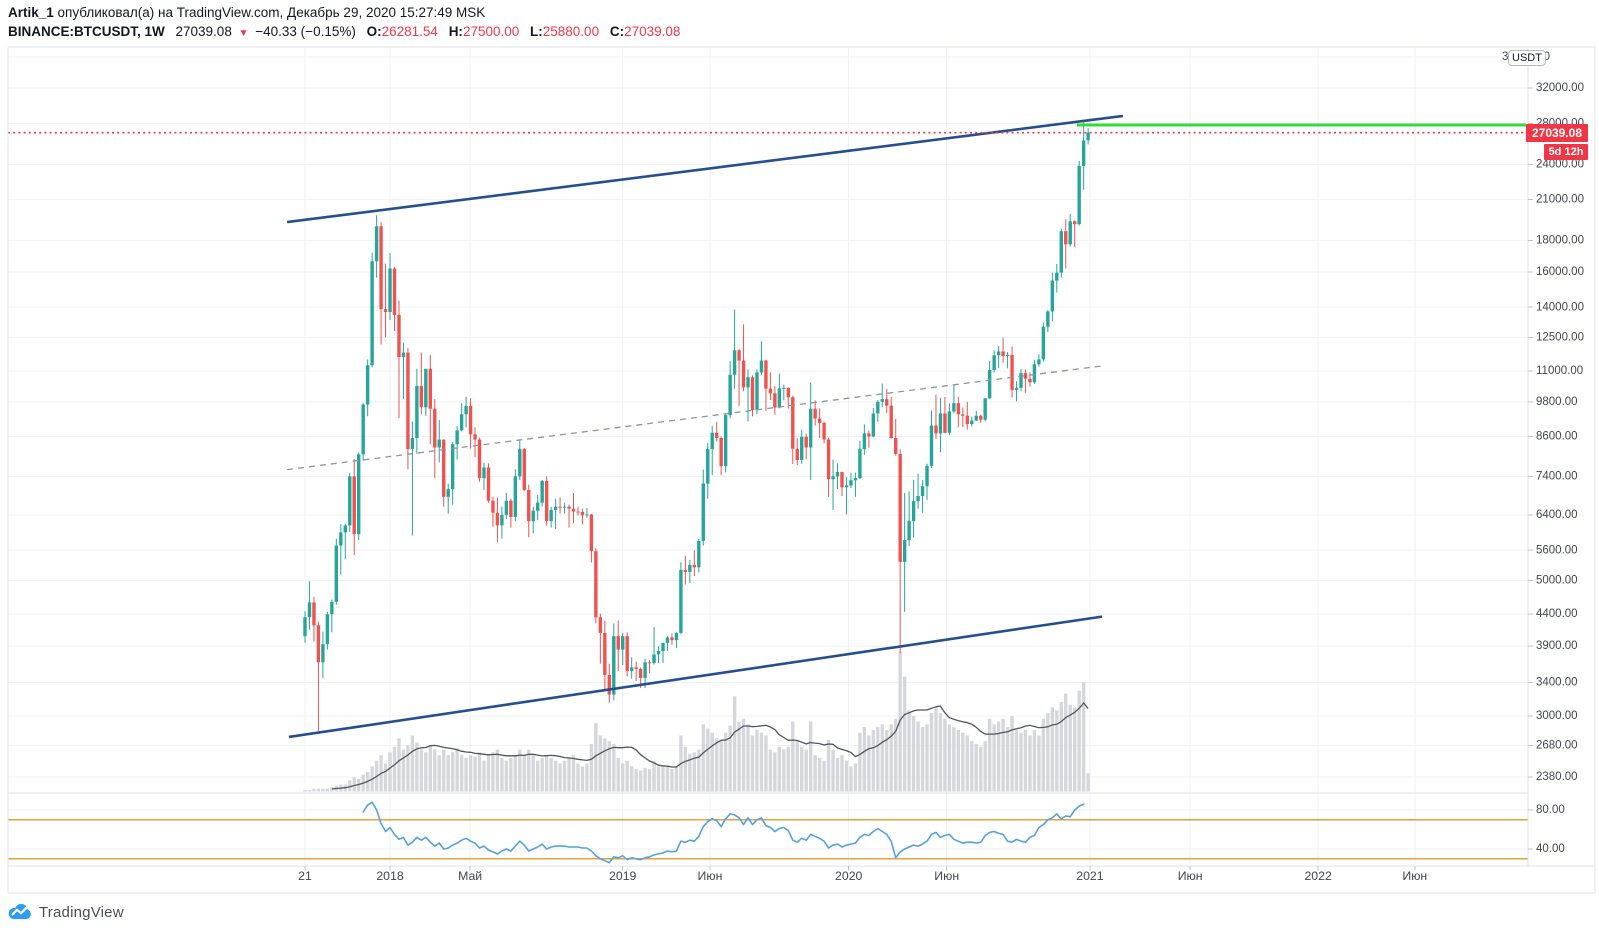 The height and width of the screenshot is (931, 1599). Describe the element at coordinates (1557, 580) in the screenshot. I see `svg-text: 5000.00` at that location.